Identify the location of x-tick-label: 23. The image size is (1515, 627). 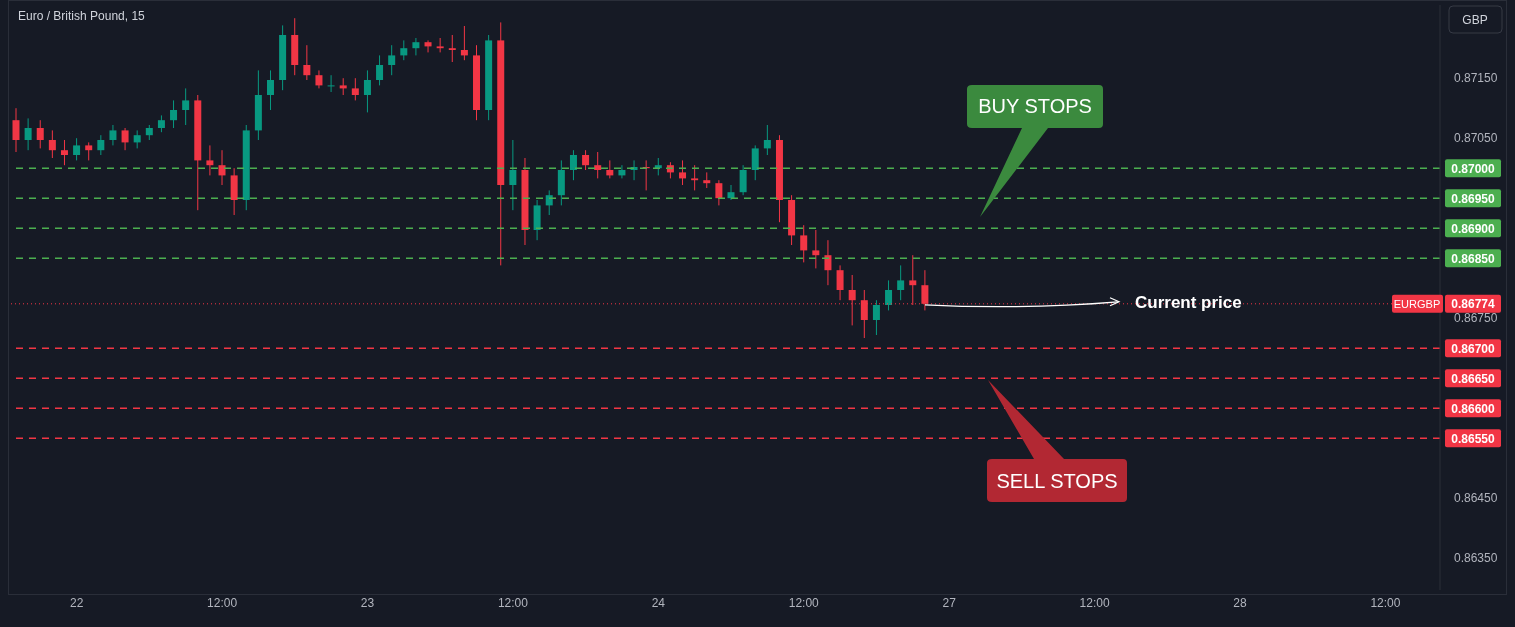
(367, 602).